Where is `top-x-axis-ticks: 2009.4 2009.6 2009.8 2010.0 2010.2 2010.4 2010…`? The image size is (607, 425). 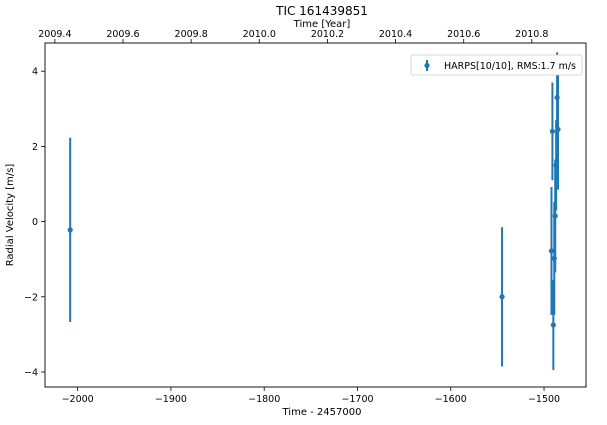 top-x-axis-ticks: 2009.4 2009.6 2009.8 2010.0 2010.2 2010.4 2010… is located at coordinates (293, 36).